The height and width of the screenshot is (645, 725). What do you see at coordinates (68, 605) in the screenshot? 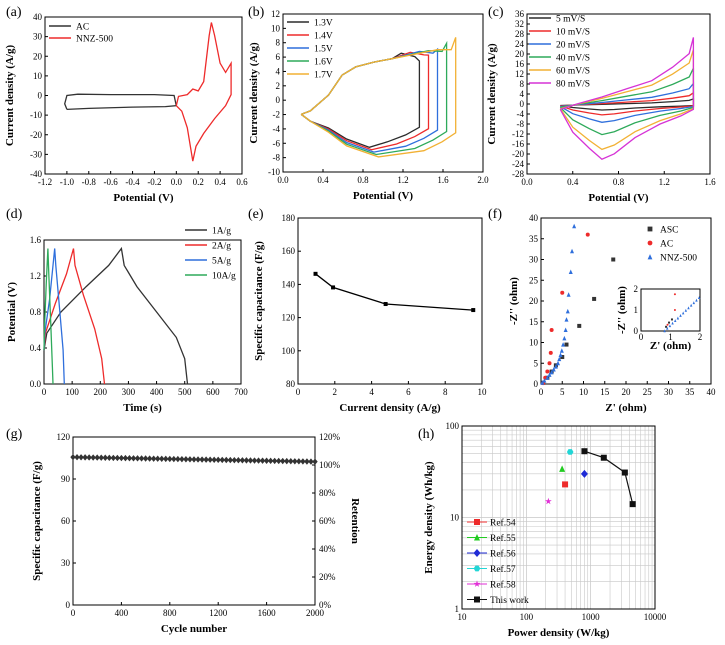
I see `y-tick-label-g: 0` at bounding box center [68, 605].